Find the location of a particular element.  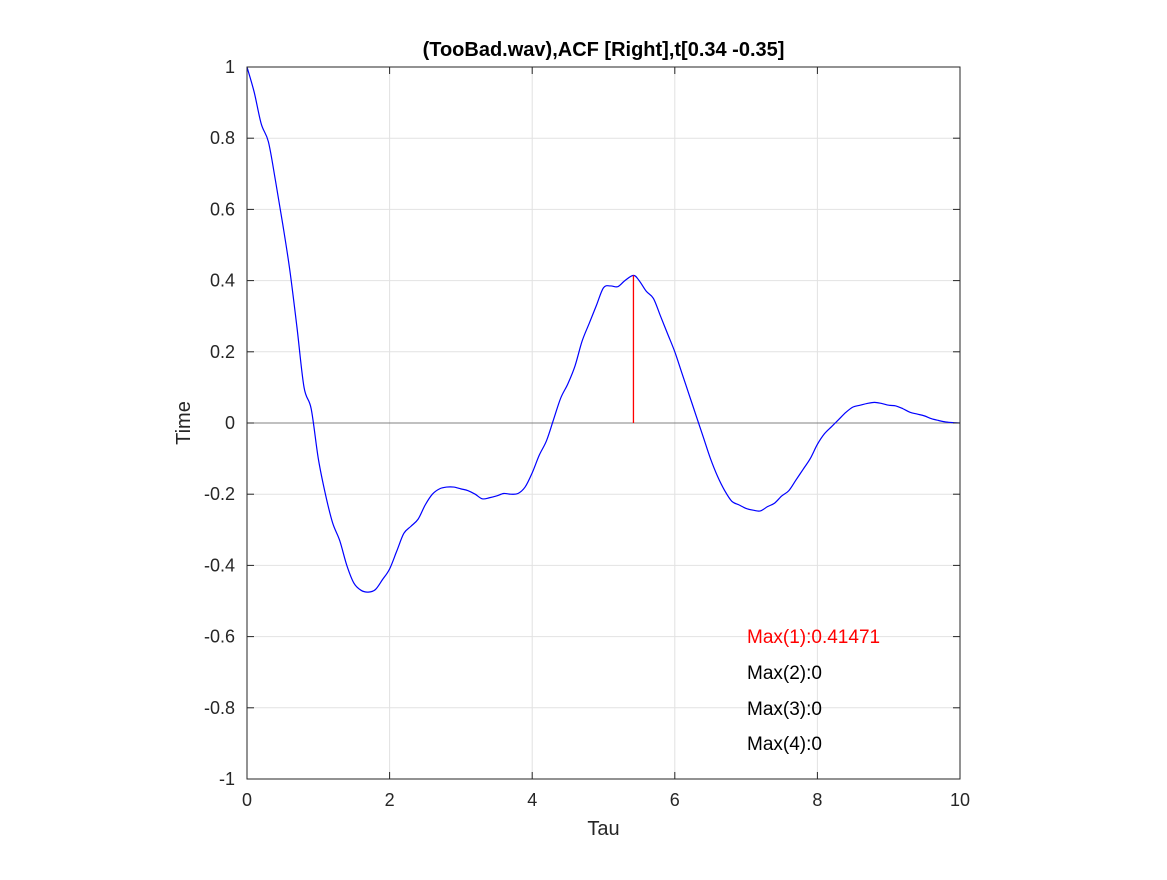

annotation-max-3: Max(3):0 is located at coordinates (784, 709).